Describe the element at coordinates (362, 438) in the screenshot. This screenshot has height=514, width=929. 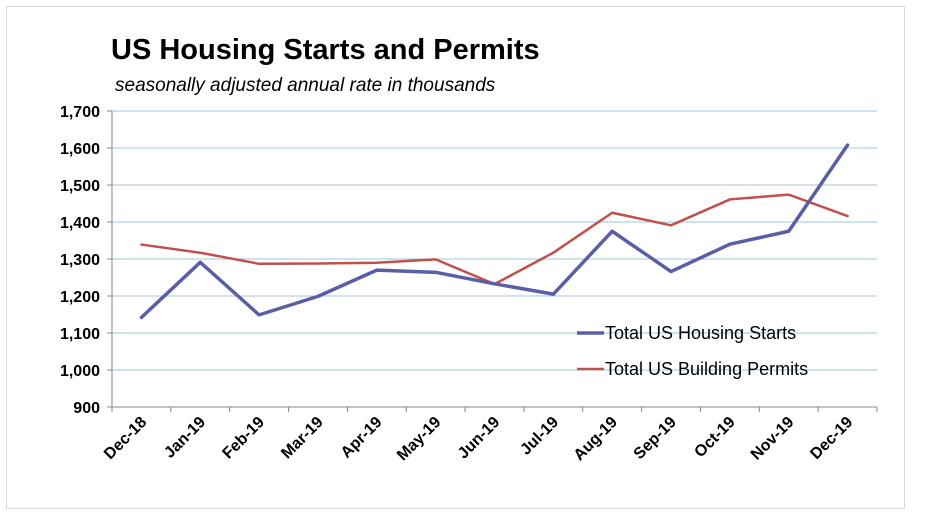
I see `x-tick-label: Apr-19` at that location.